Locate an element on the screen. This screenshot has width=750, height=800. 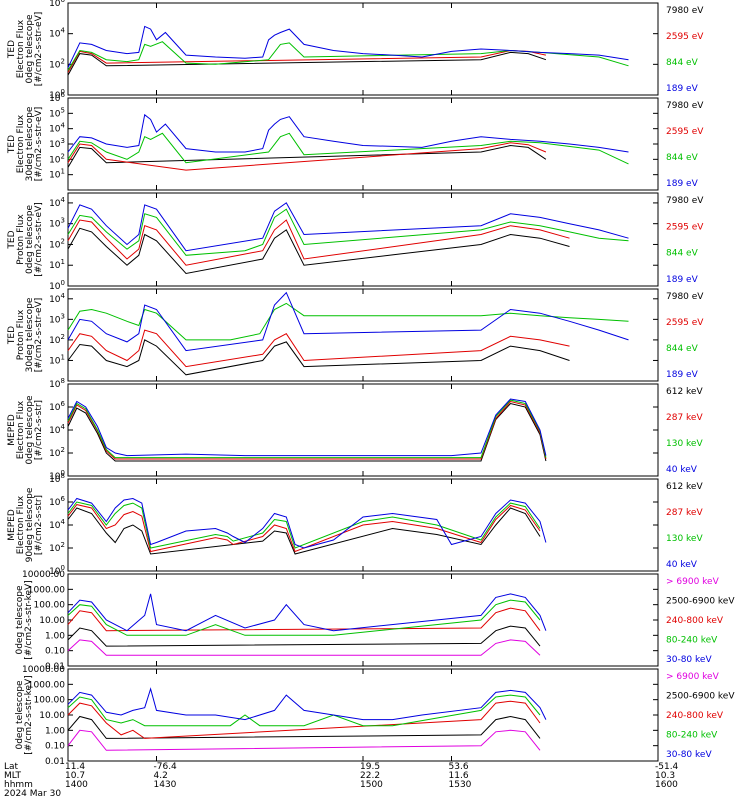
legend-entry: > 6900 keV is located at coordinates (693, 677).